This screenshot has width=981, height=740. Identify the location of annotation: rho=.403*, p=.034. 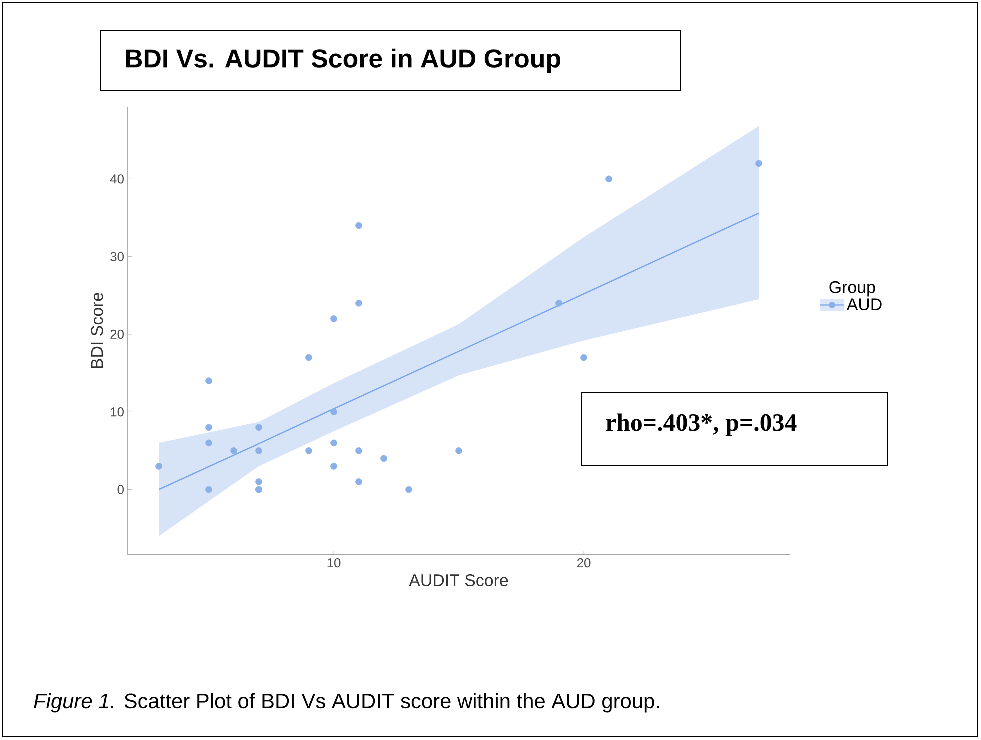
(701, 425).